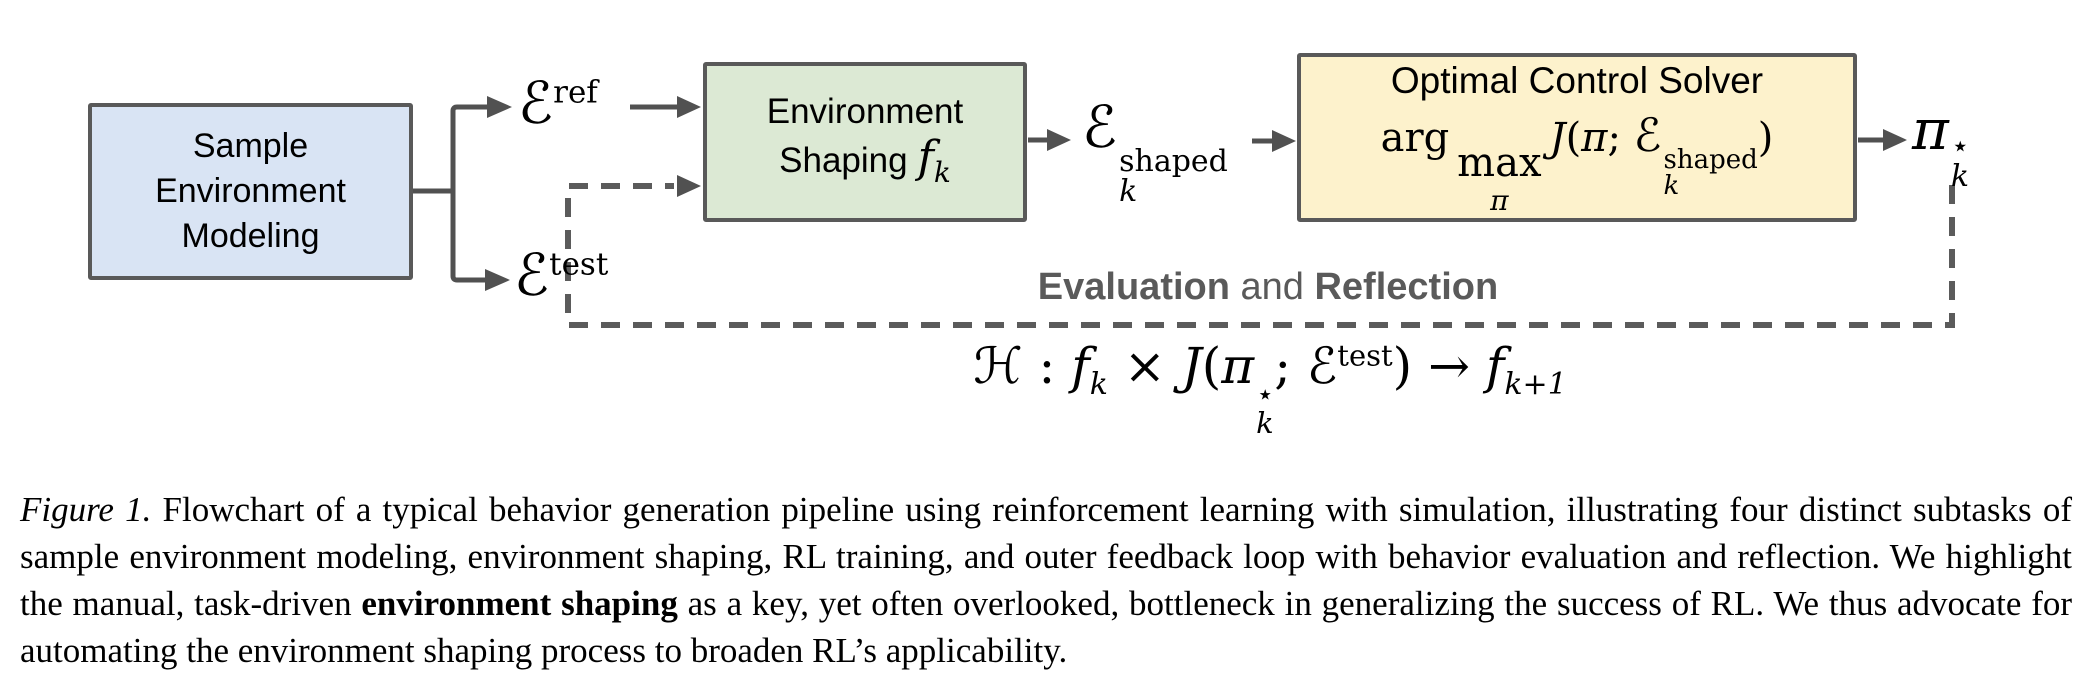 The width and height of the screenshot is (2094, 700). I want to click on argmax-arg: arg, so click(1415, 138).